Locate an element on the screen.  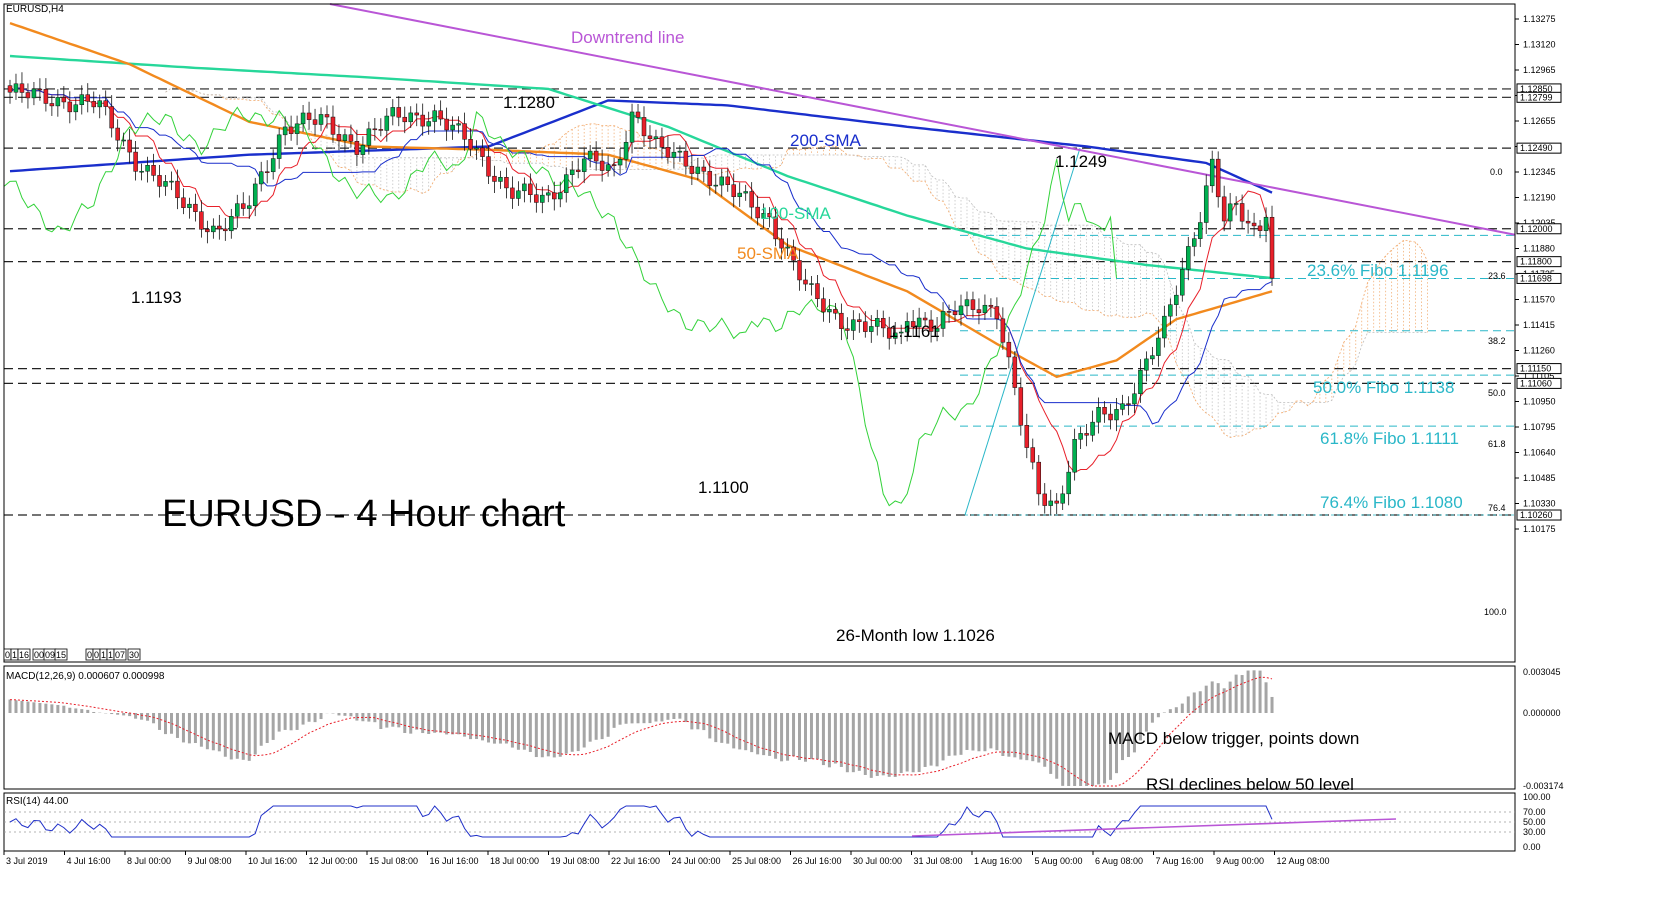
rsi-tick-label: 0.00 is located at coordinates (1532, 847).